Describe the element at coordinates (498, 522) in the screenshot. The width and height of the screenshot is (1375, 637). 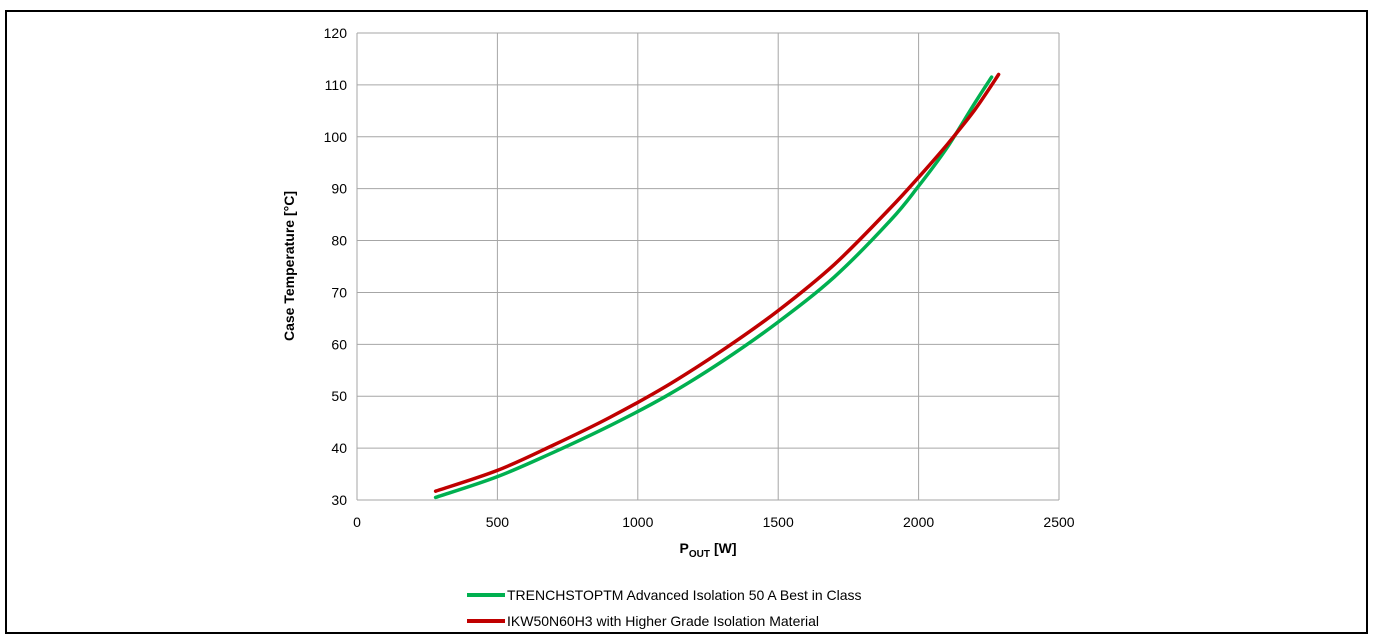
I see `x-tick-label: 500` at that location.